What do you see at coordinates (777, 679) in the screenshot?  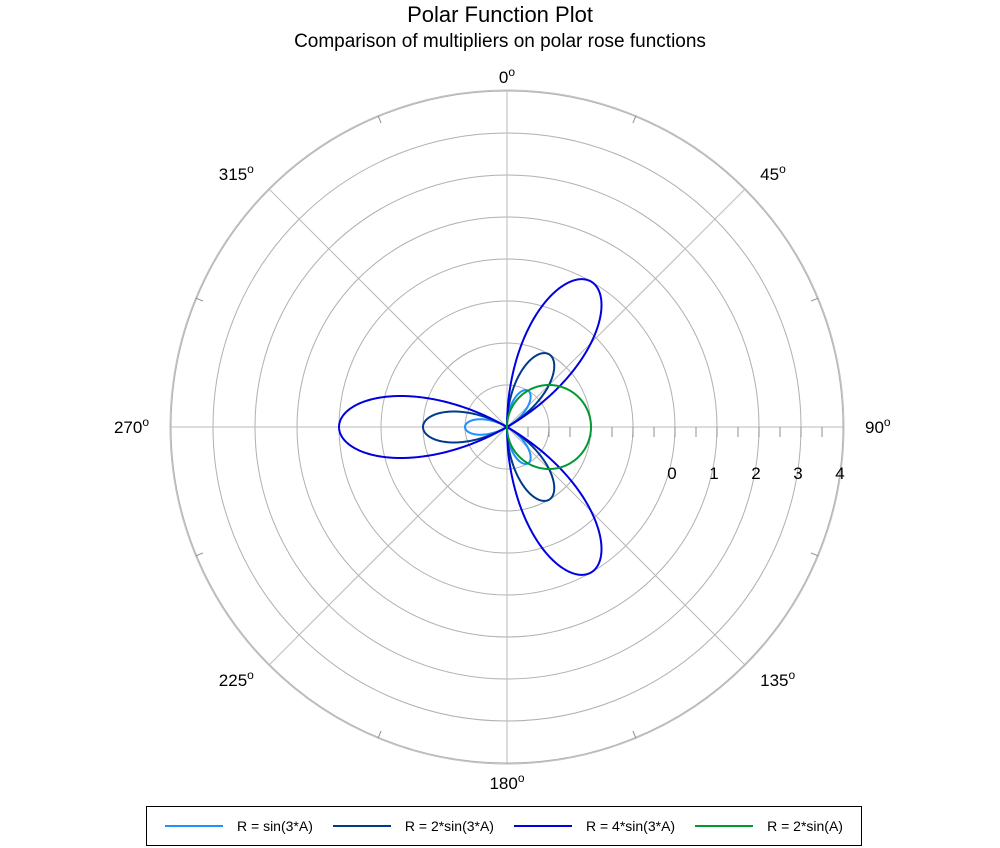 I see `angle-tick-label: 135o` at bounding box center [777, 679].